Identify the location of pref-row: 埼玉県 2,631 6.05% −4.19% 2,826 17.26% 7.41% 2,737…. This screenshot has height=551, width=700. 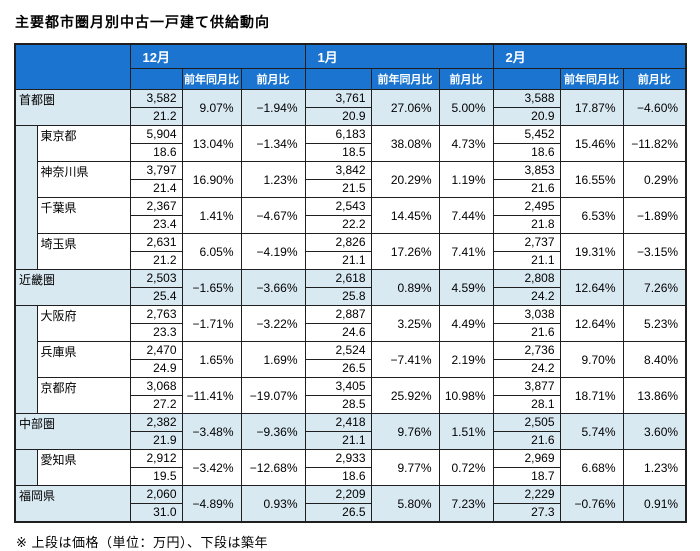
(351, 251).